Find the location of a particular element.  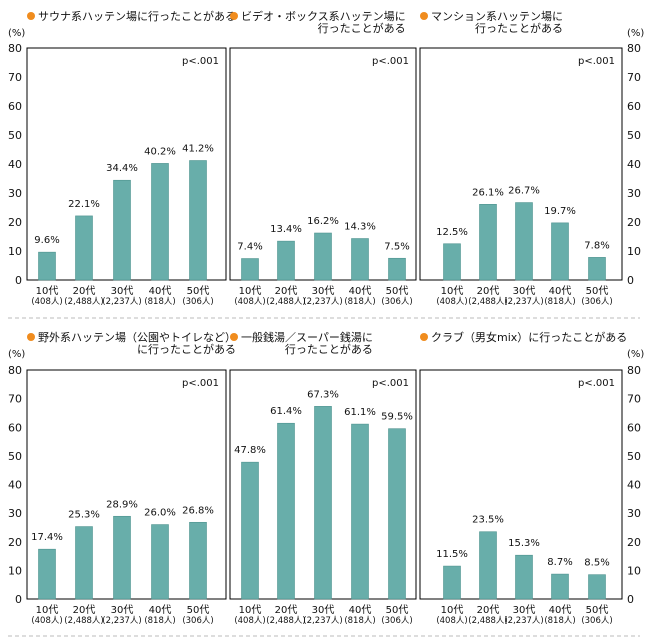

chart-title: 一般銭湯／スーパー銭湯に is located at coordinates (307, 337).